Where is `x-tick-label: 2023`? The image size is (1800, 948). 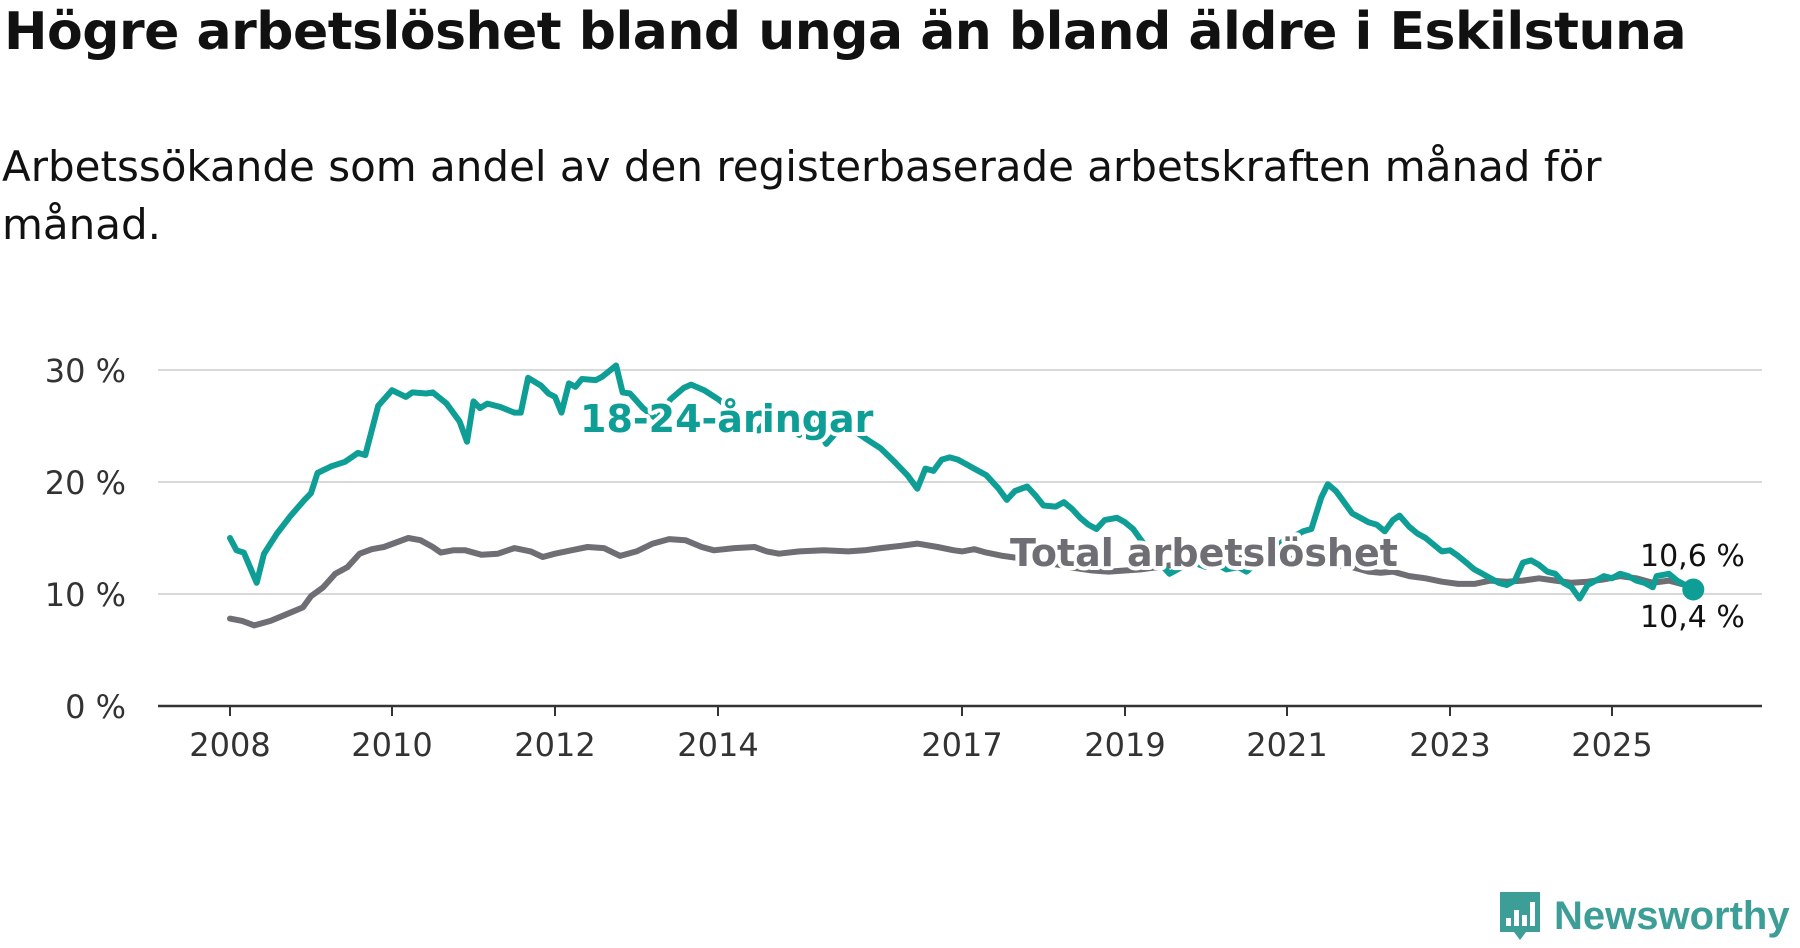 x-tick-label: 2023 is located at coordinates (1449, 745).